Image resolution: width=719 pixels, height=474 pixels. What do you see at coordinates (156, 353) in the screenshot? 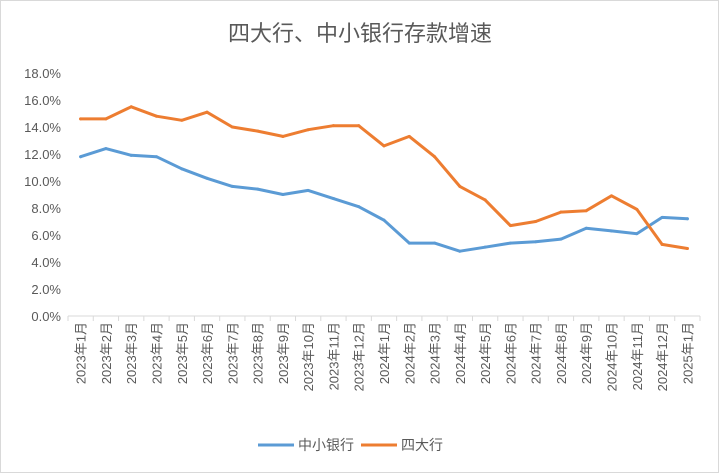
I see `x-tick-label: 2023年4月` at bounding box center [156, 353].